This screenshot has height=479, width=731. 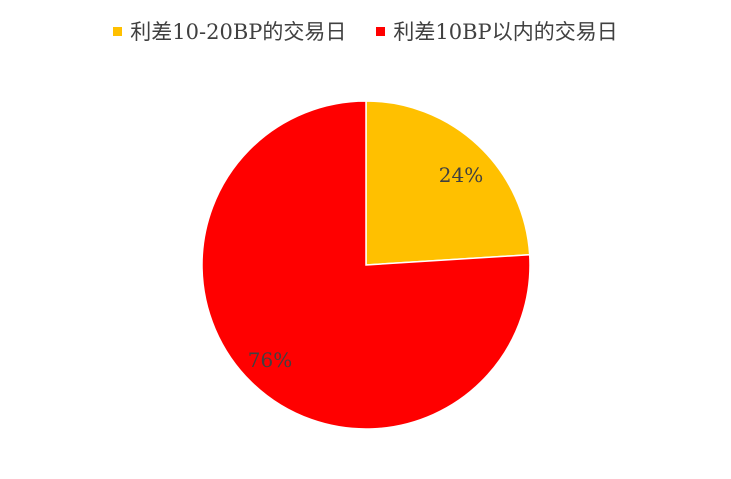 What do you see at coordinates (365, 31) in the screenshot?
I see `legend: 利差10-20BP的交易日 利差10BP以内的交易日` at bounding box center [365, 31].